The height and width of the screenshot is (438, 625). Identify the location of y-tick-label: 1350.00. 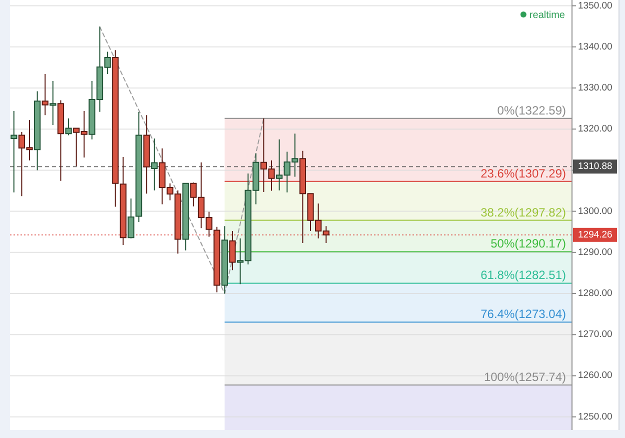
(595, 6).